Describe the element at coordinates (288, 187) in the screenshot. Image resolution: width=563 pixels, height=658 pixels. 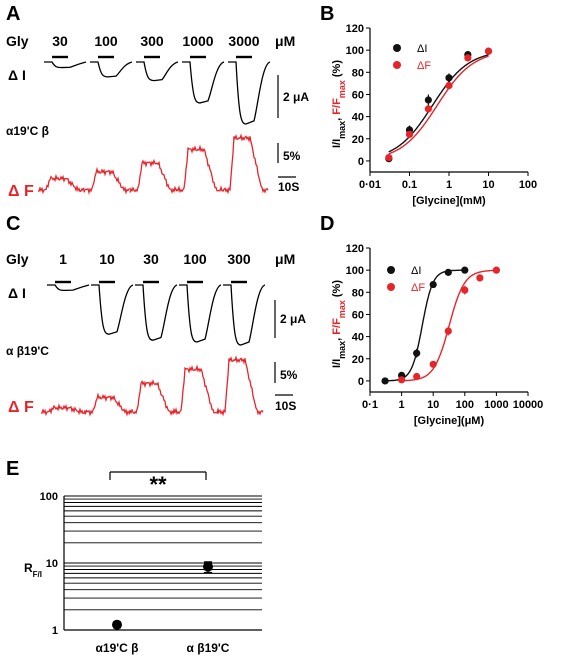
I see `panel-a-time-scale: 10S` at that location.